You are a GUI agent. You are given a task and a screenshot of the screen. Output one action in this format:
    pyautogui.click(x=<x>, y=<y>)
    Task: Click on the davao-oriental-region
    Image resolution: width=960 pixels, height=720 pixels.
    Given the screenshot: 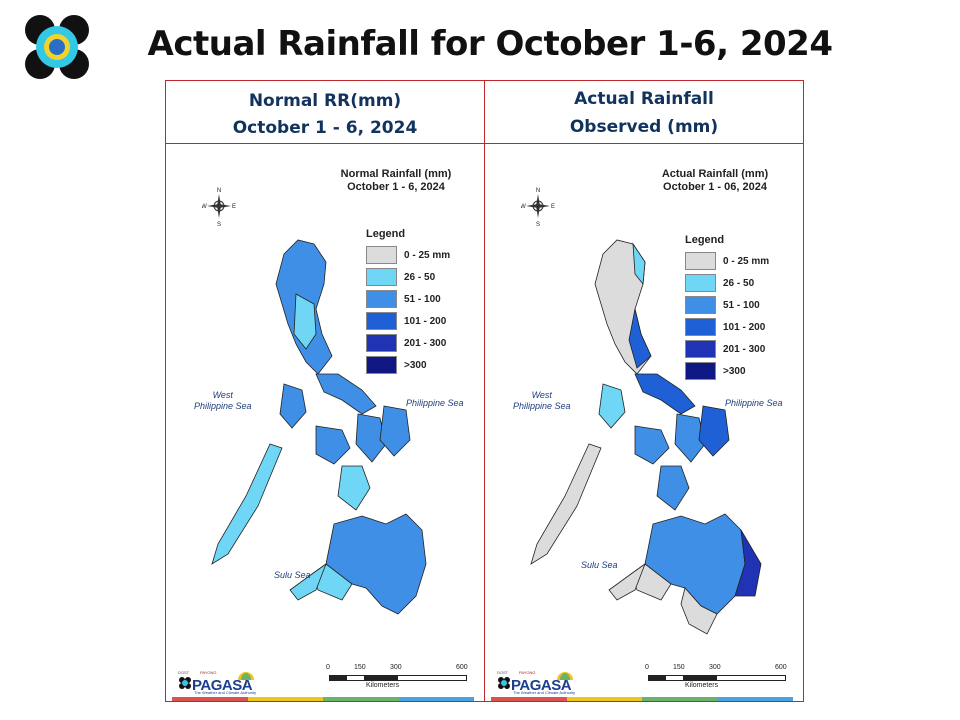 What is the action you would take?
    pyautogui.click(x=748, y=563)
    